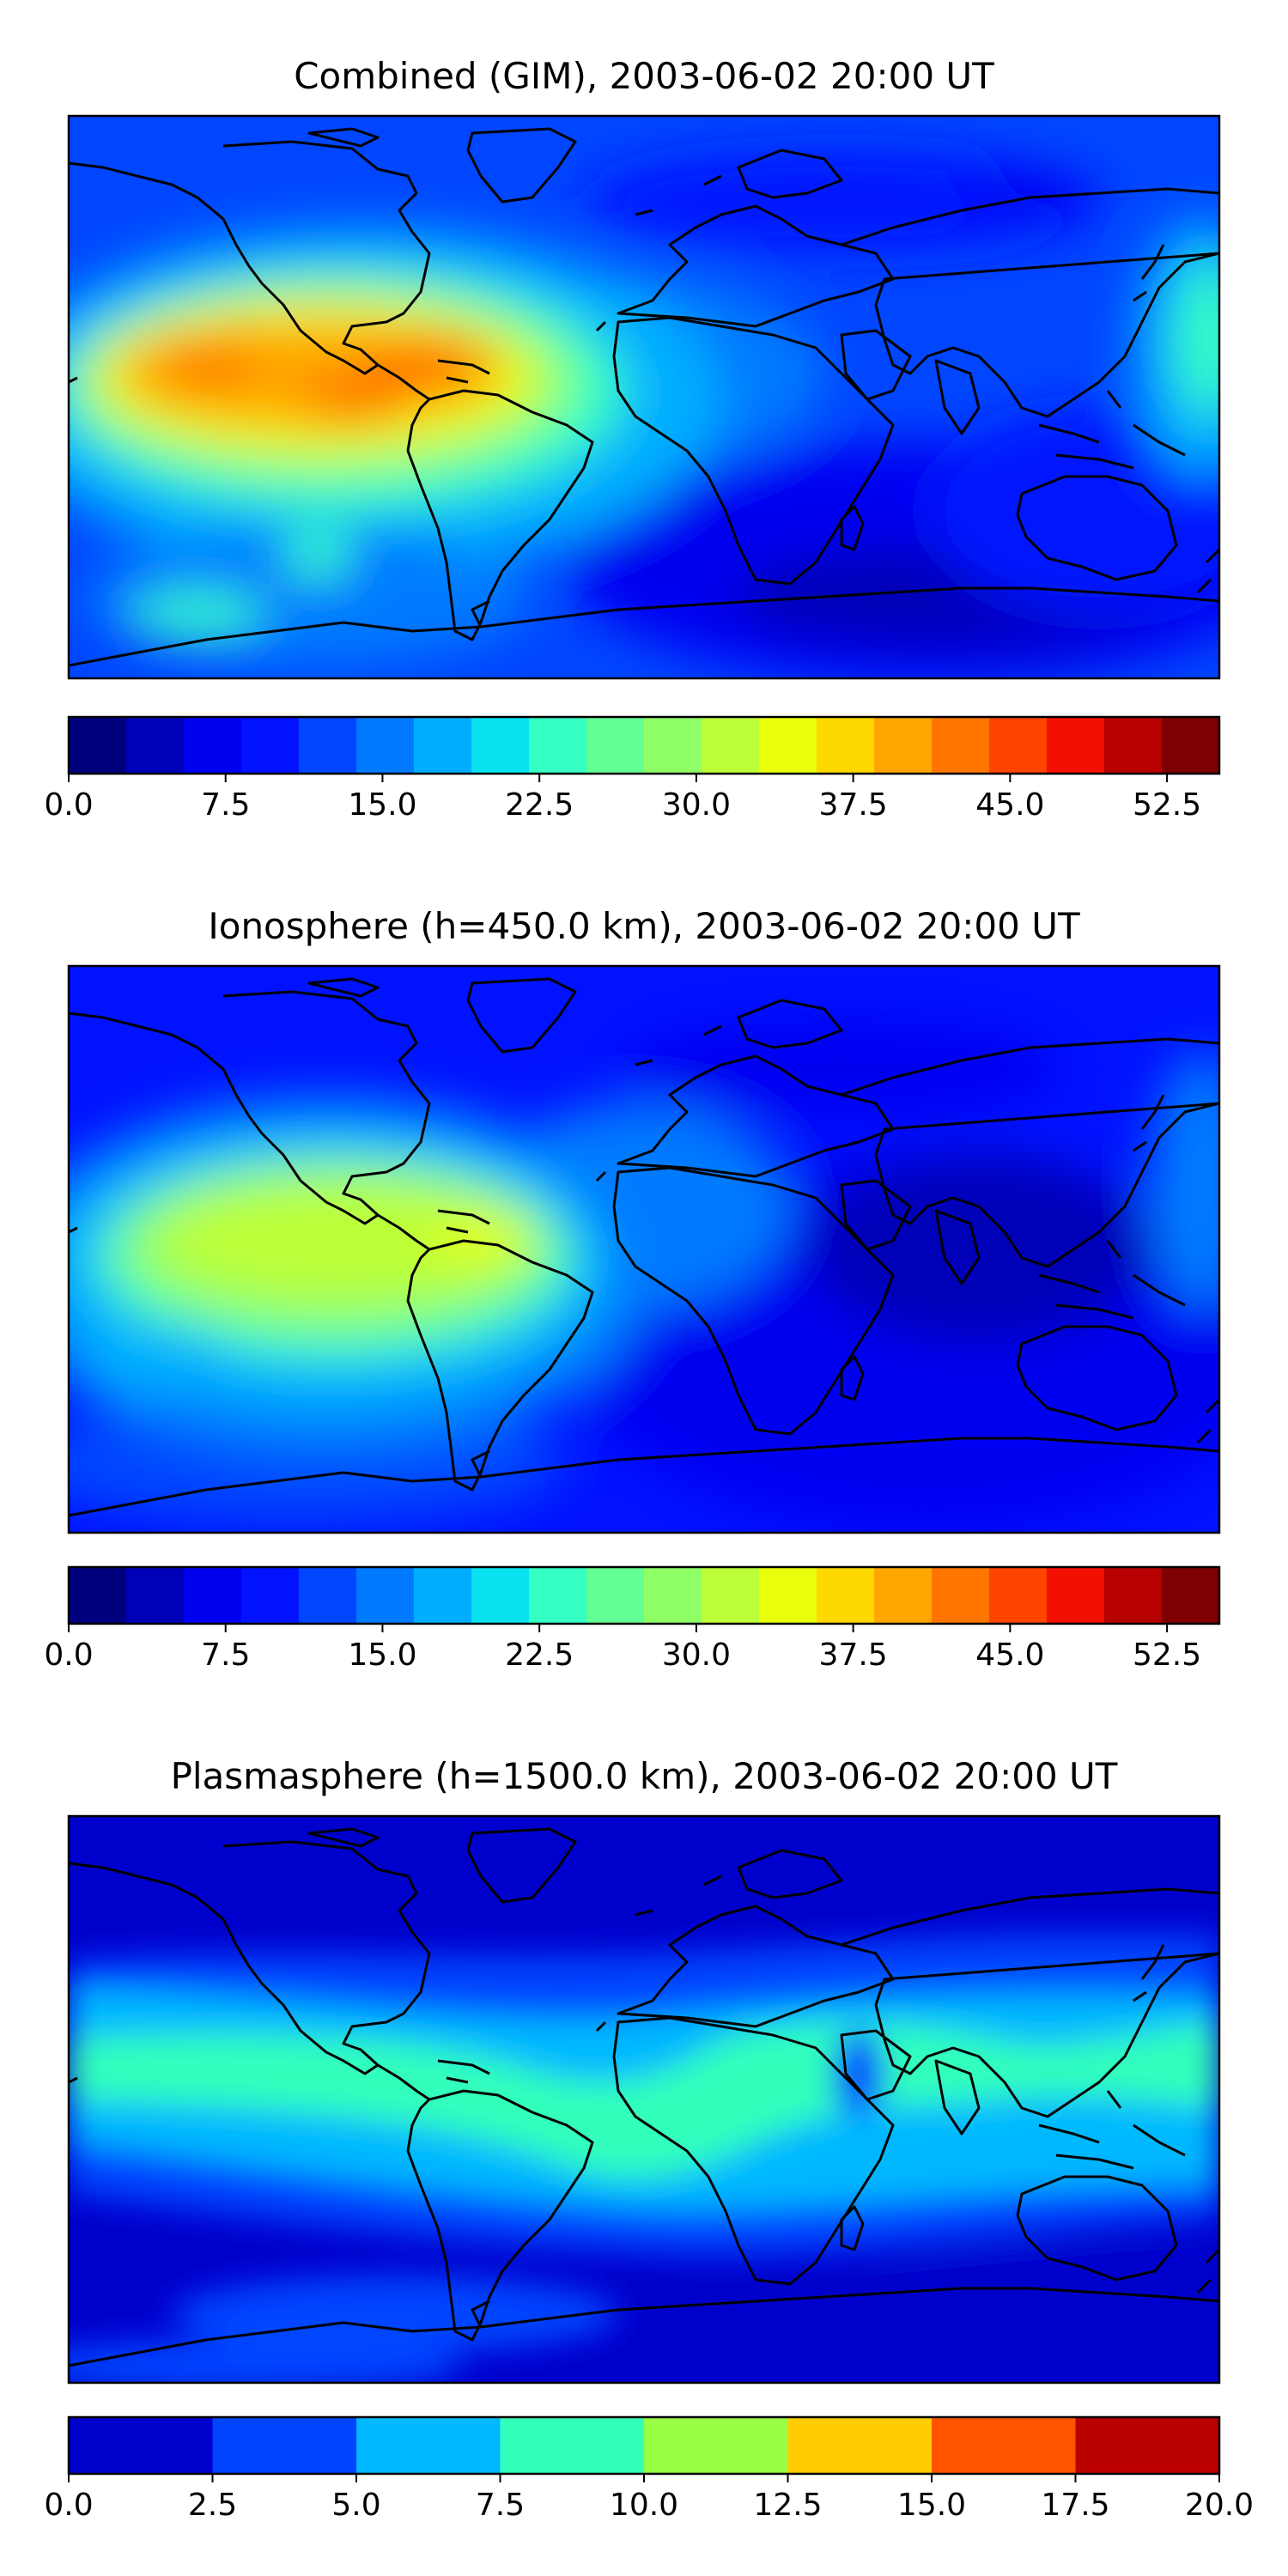 This screenshot has height=2576, width=1288. Describe the element at coordinates (788, 2506) in the screenshot. I see `colorbar-tick-label: 12.5` at that location.